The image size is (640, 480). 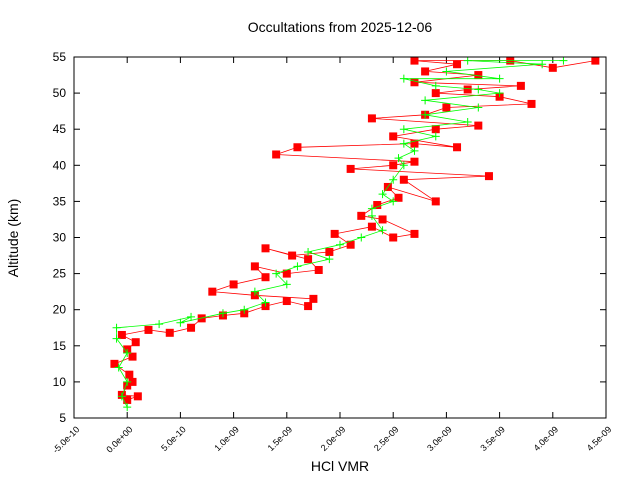 What do you see at coordinates (173, 438) in the screenshot?
I see `x-tick-label: 5.0e-10` at bounding box center [173, 438].